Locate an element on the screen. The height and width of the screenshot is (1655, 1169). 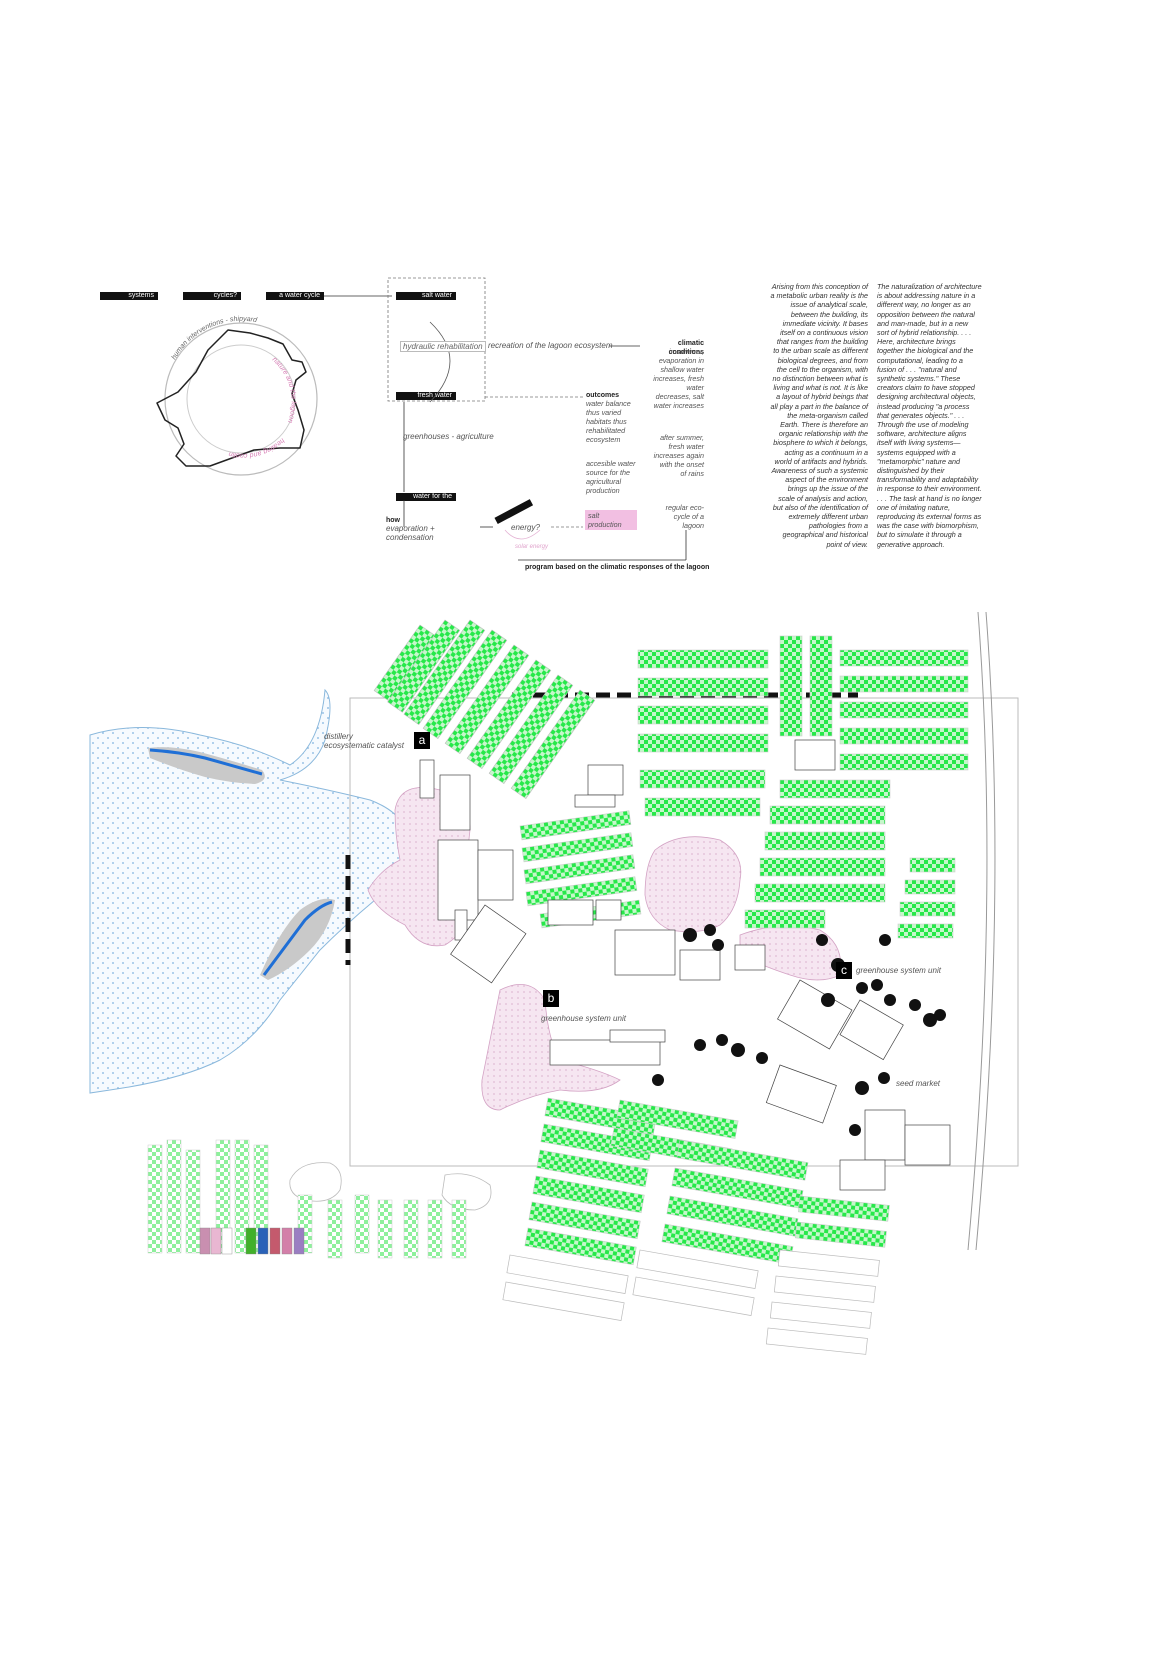
marker-b: b is located at coordinates (551, 998).